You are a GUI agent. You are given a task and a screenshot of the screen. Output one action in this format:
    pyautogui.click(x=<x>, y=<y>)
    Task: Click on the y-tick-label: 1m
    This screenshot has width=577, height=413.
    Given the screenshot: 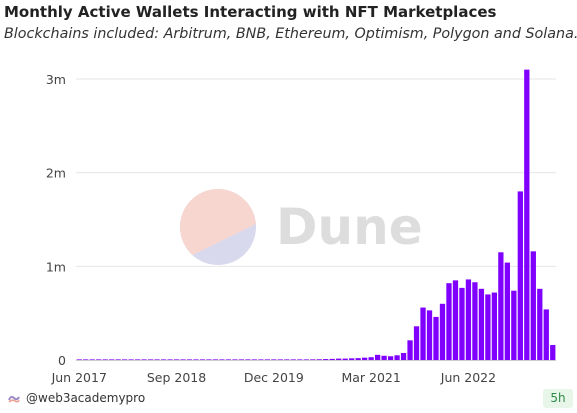 What is the action you would take?
    pyautogui.click(x=56, y=266)
    